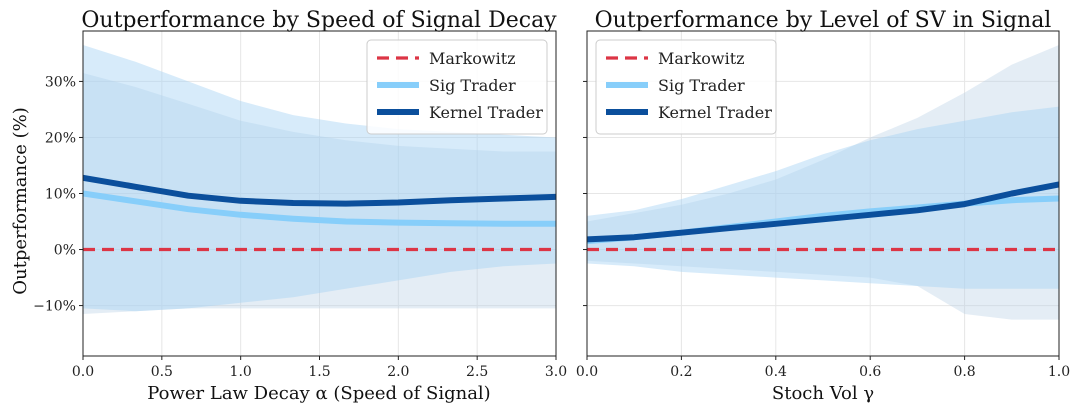 The height and width of the screenshot is (413, 1080). Describe the element at coordinates (776, 372) in the screenshot. I see `x-tick-label: 0.4` at that location.